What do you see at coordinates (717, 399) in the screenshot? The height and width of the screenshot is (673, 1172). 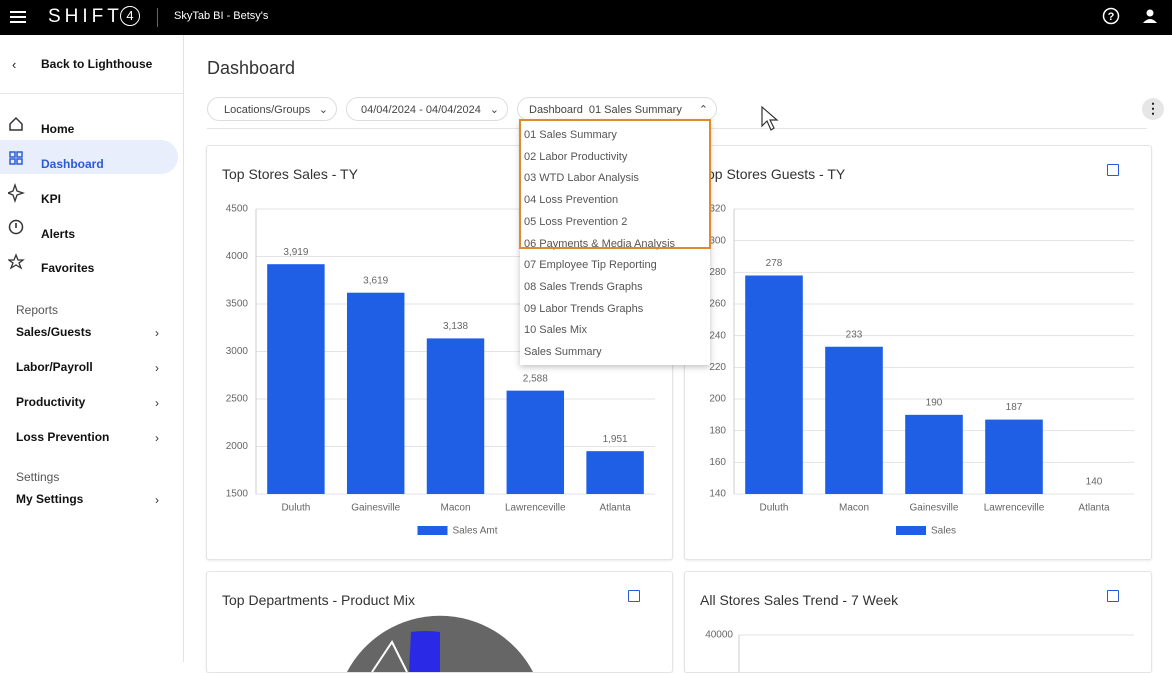 I see `y-tick-label: 200` at bounding box center [717, 399].